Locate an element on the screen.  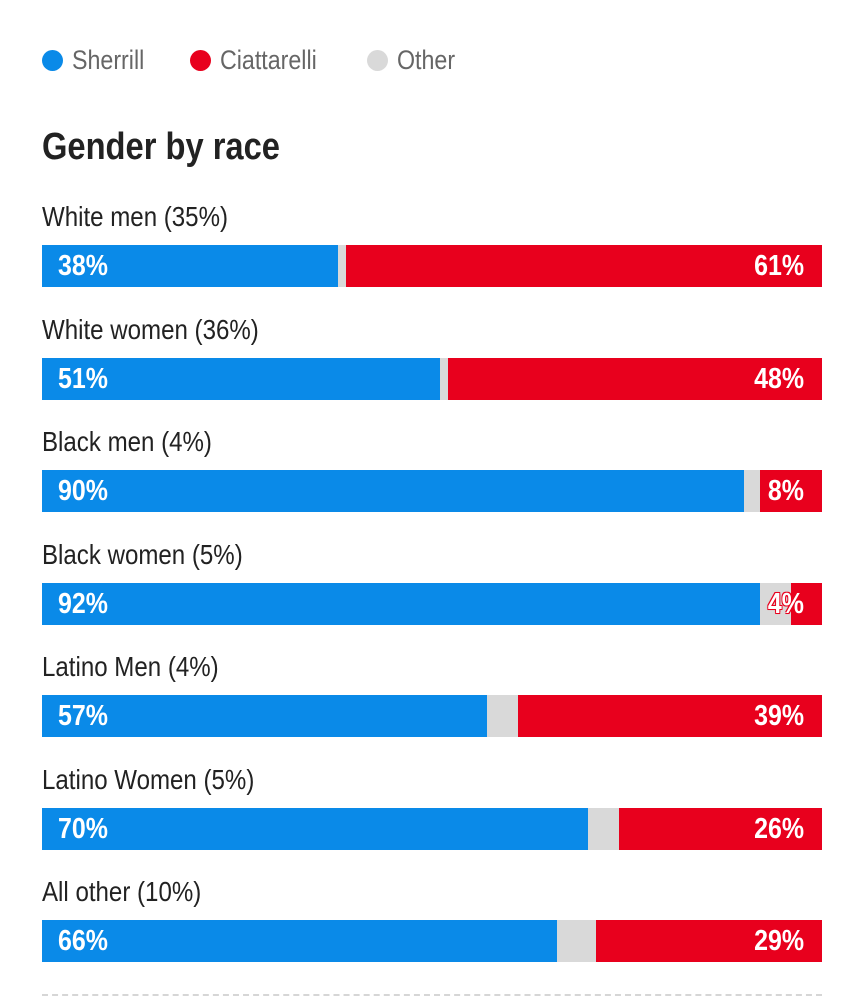
legend-item-sherrill: Sherrill is located at coordinates (99, 60).